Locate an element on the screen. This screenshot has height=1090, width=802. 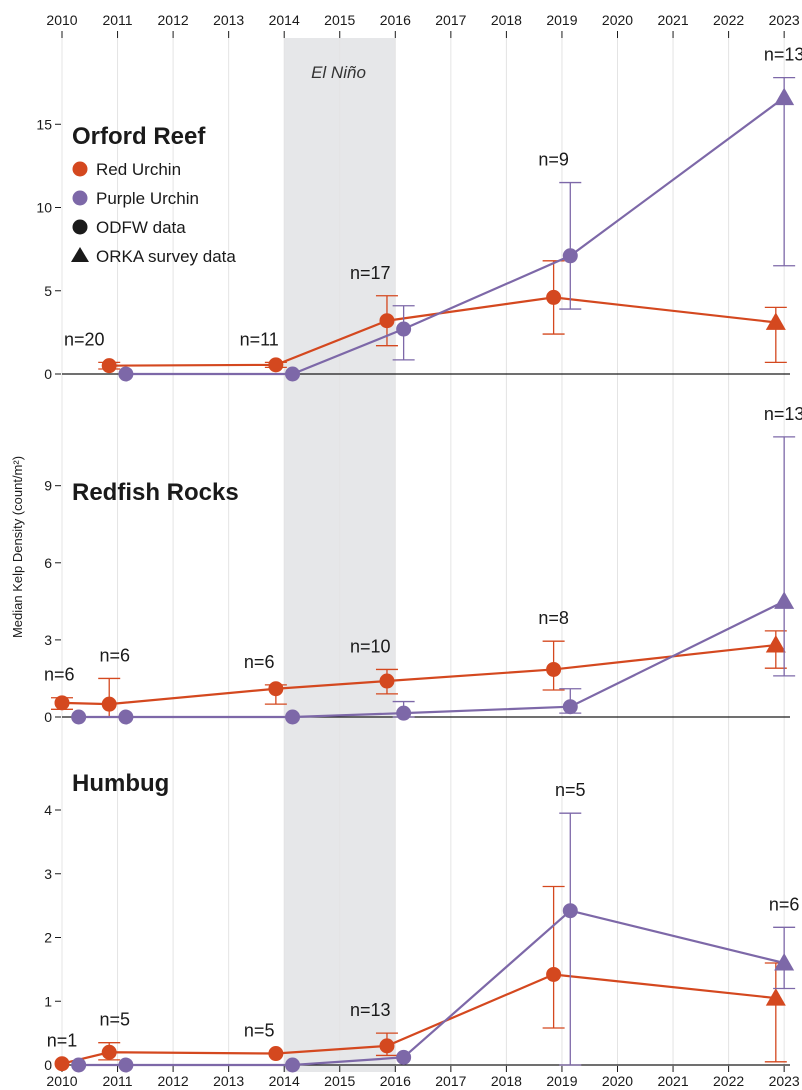
legend-label: ORKA survey data is located at coordinates (166, 256).